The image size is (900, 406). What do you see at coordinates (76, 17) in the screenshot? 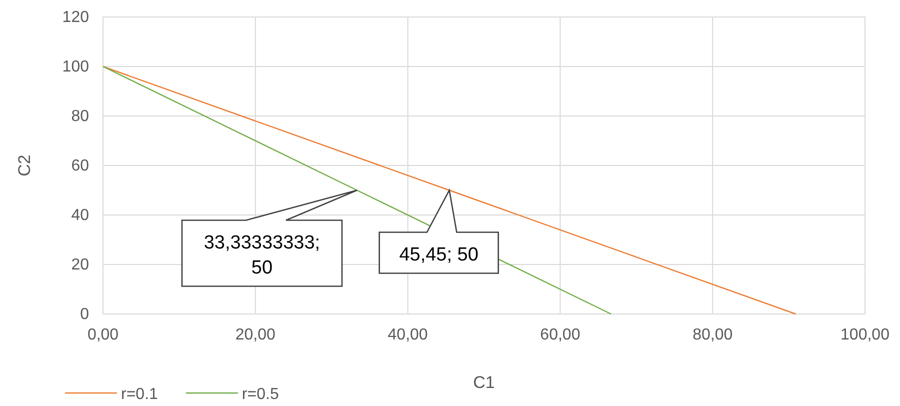
I see `y-tick-label: 120` at bounding box center [76, 17].